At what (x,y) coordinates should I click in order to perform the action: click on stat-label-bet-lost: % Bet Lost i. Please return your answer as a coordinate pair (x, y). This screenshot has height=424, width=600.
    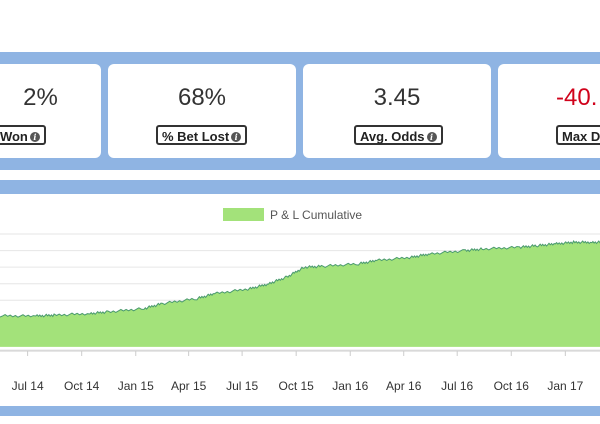
    Looking at the image, I should click on (202, 135).